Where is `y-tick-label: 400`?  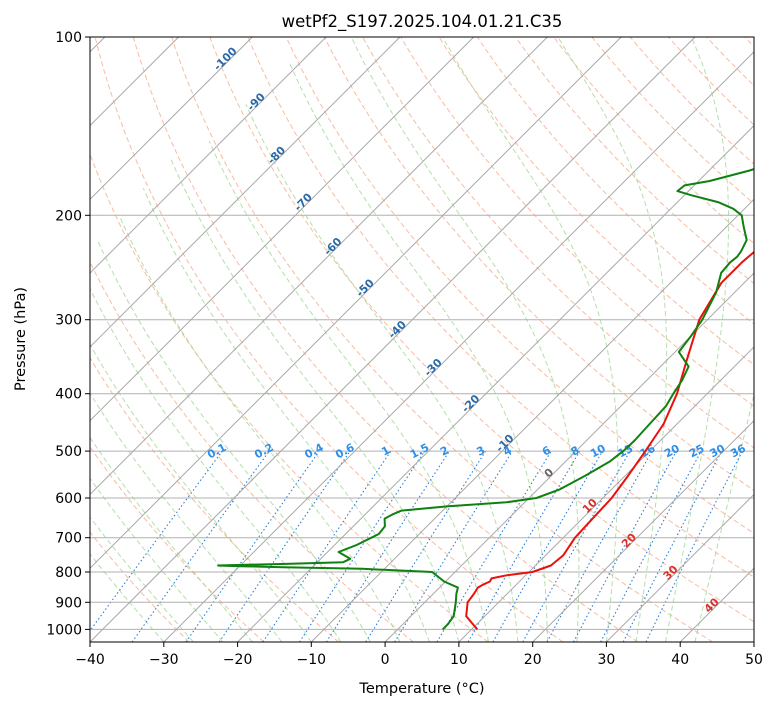
y-tick-label: 400 is located at coordinates (68, 395).